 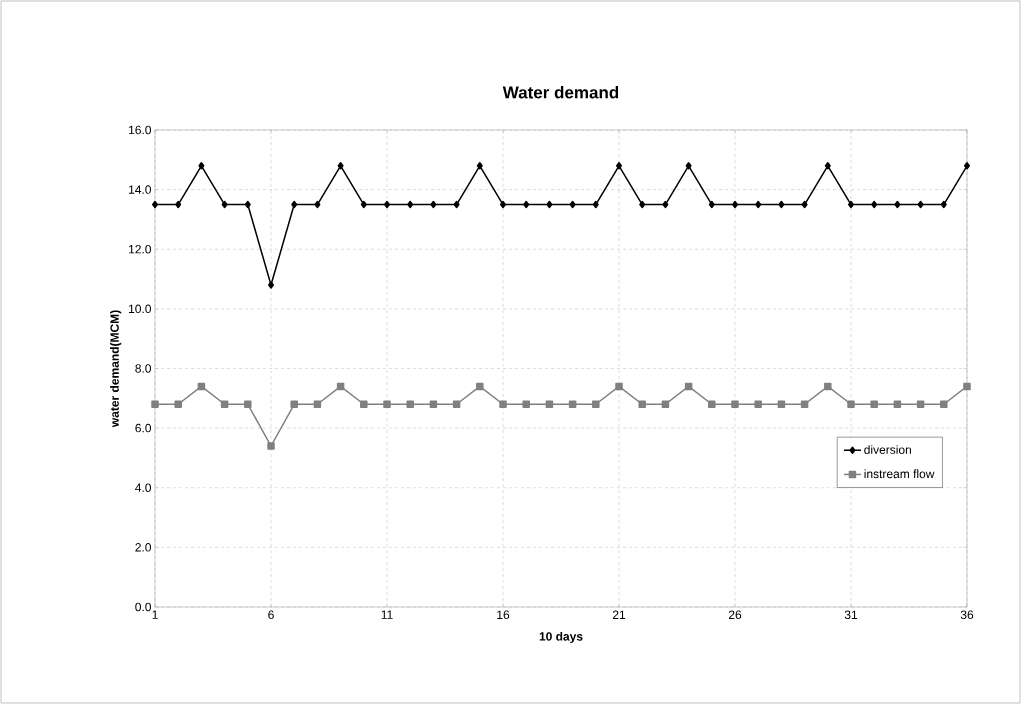 I want to click on x-tick-label: 31, so click(x=851, y=615).